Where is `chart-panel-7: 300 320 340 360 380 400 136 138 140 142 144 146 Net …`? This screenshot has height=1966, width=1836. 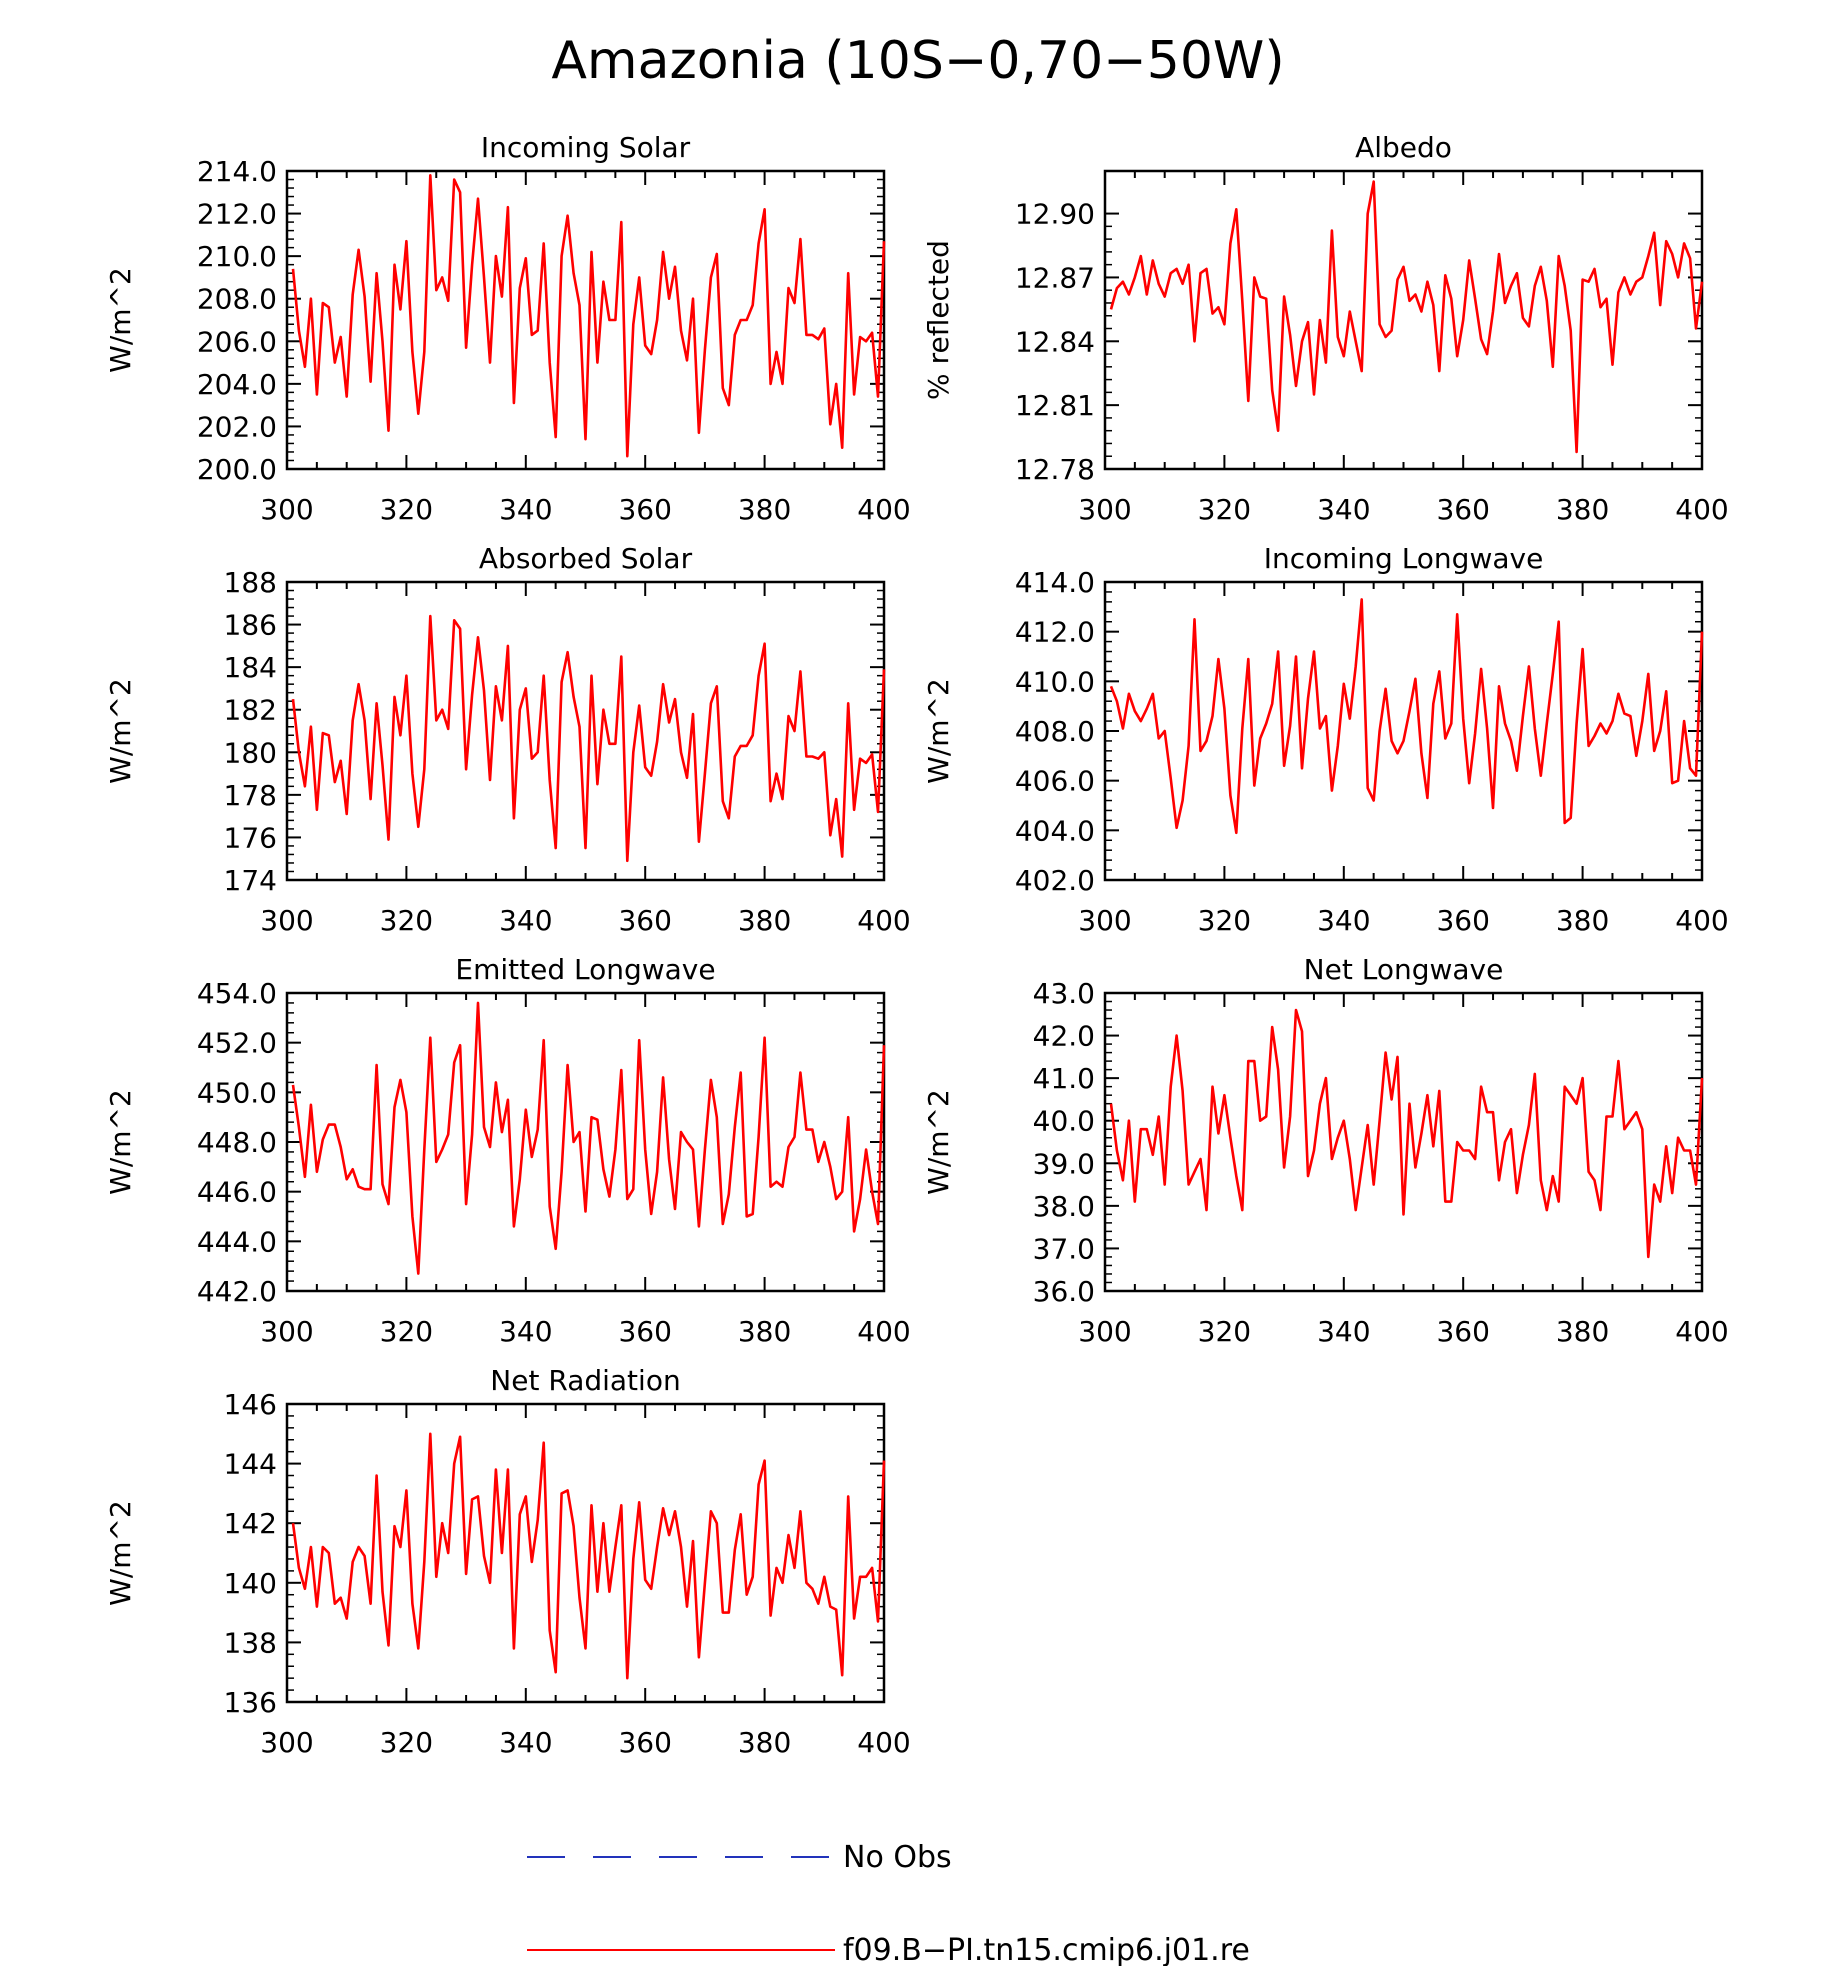 chart-panel-7: 300 320 340 360 380 400 136 138 140 142 144 146 Net … is located at coordinates (507, 1561).